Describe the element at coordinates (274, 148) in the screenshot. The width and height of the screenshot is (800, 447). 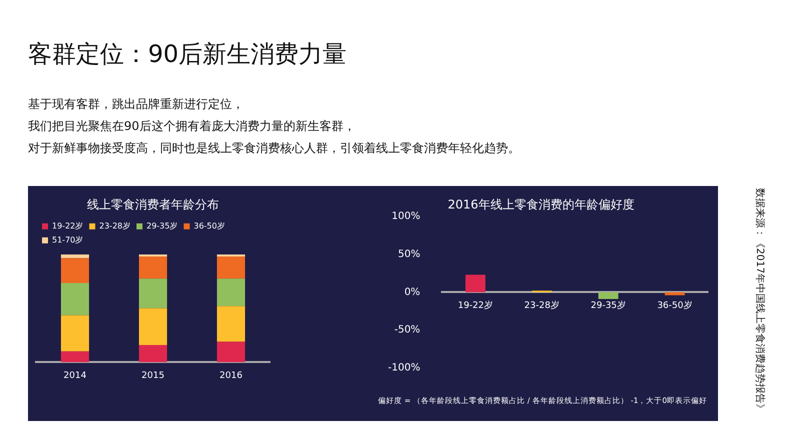
I see `text: 对于新鲜事物接受度高，同时也是线上零食消费核心人群，引领着线上零食消费年轻化趋势。` at that location.